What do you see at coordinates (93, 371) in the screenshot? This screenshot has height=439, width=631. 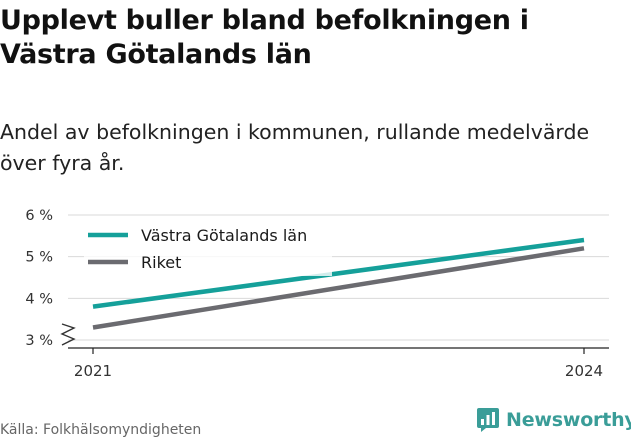 I see `x-tick-label: 2021` at bounding box center [93, 371].